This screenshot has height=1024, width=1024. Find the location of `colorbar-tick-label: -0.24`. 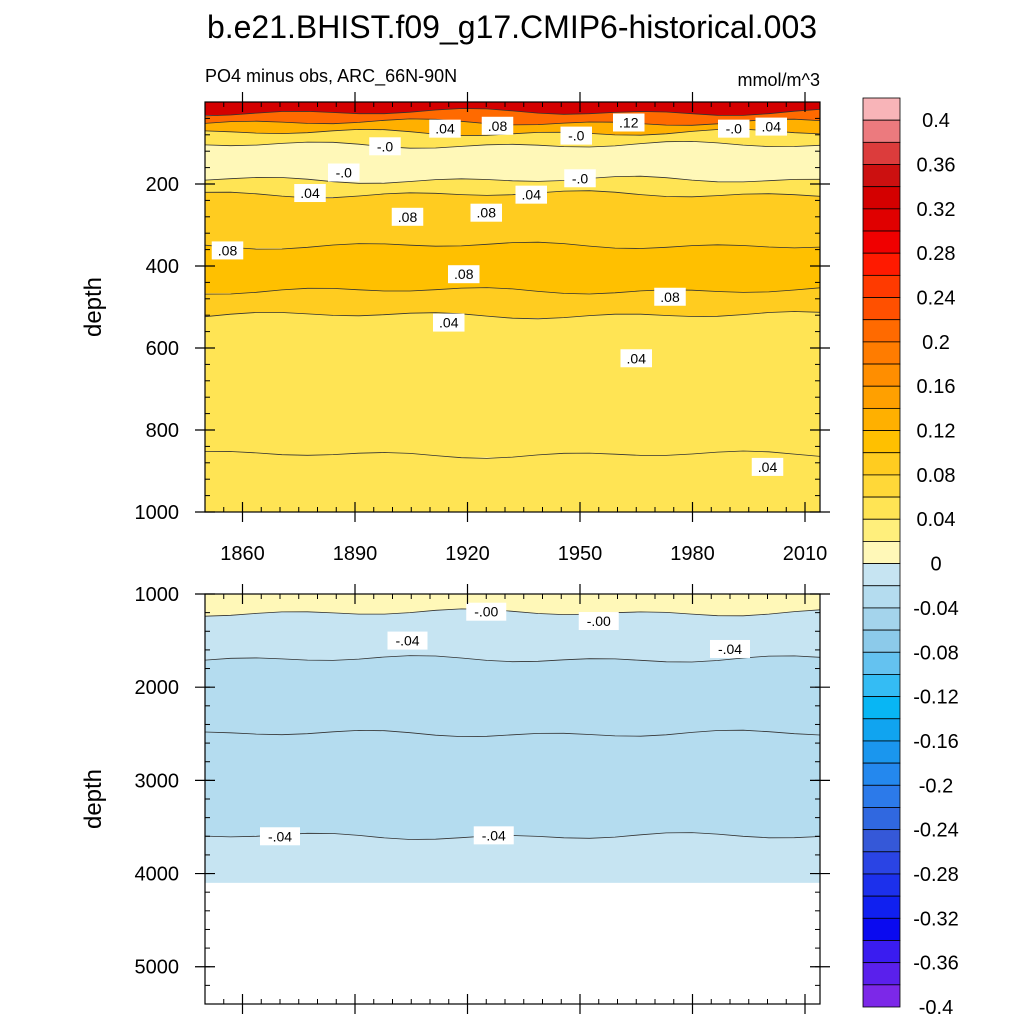

colorbar-tick-label: -0.24 is located at coordinates (936, 831).